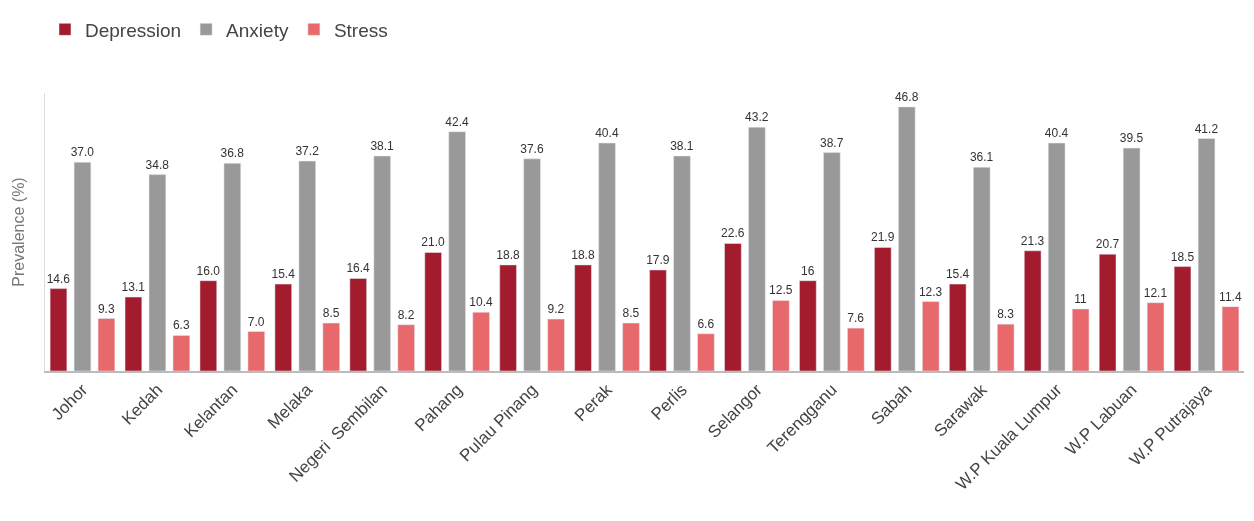 This screenshot has width=1254, height=521. Describe the element at coordinates (1107, 244) in the screenshot. I see `data-label: 20.7` at that location.